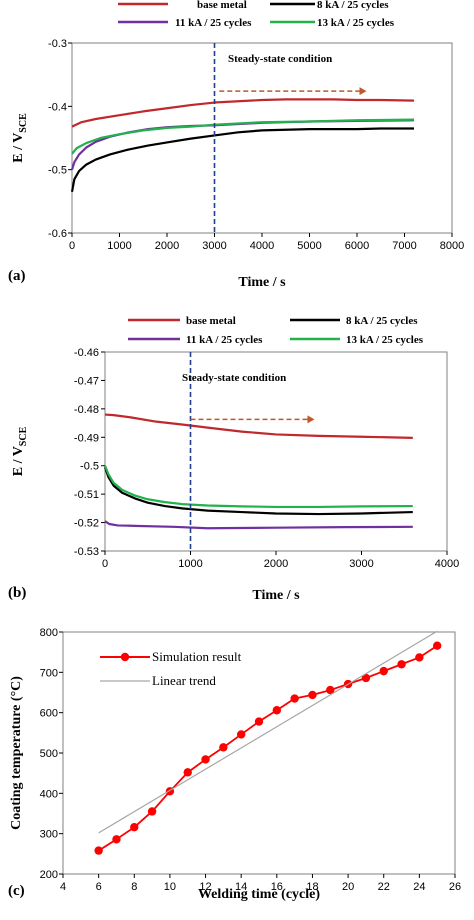 The height and width of the screenshot is (920, 474). What do you see at coordinates (357, 246) in the screenshot?
I see `x-tick-label: 6000` at bounding box center [357, 246].